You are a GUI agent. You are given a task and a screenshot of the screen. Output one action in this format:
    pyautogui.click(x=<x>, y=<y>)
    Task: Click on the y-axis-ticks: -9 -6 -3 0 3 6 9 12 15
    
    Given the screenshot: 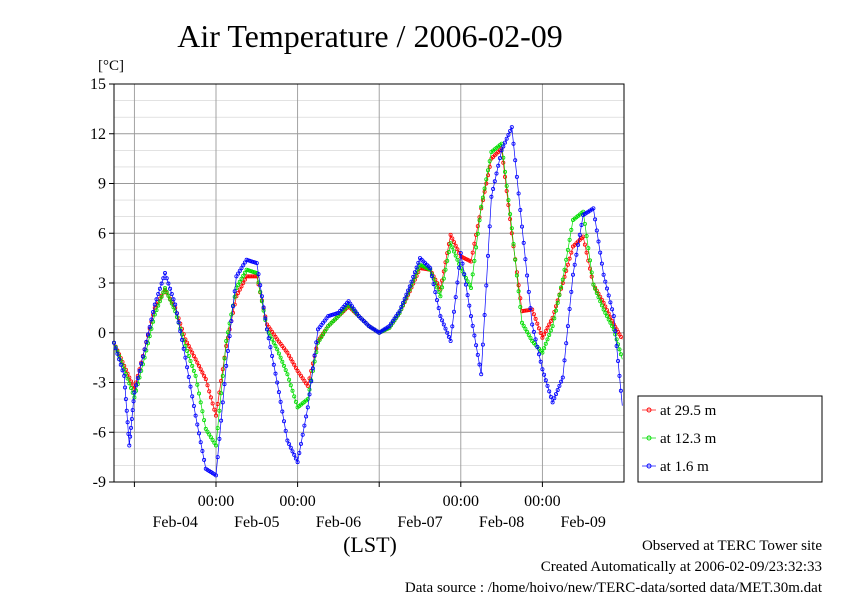 What is the action you would take?
    pyautogui.click(x=102, y=283)
    